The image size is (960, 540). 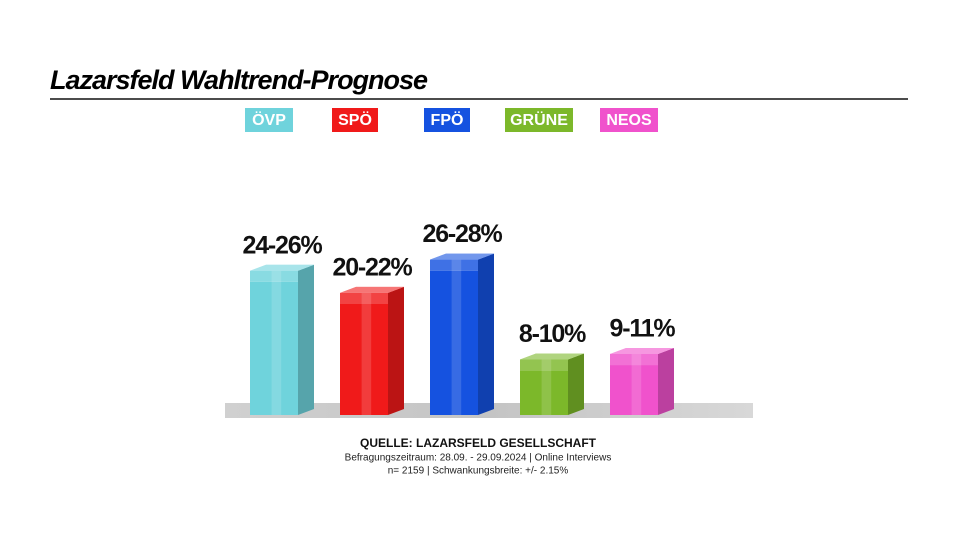 I want to click on note: n= 2159 | Schwankungsbreite: +/- 2.15%, so click(x=478, y=471).